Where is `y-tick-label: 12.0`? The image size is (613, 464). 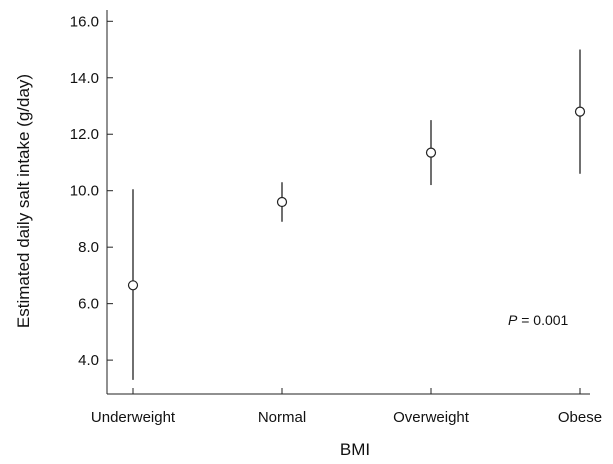
y-tick-label: 12.0 is located at coordinates (84, 134).